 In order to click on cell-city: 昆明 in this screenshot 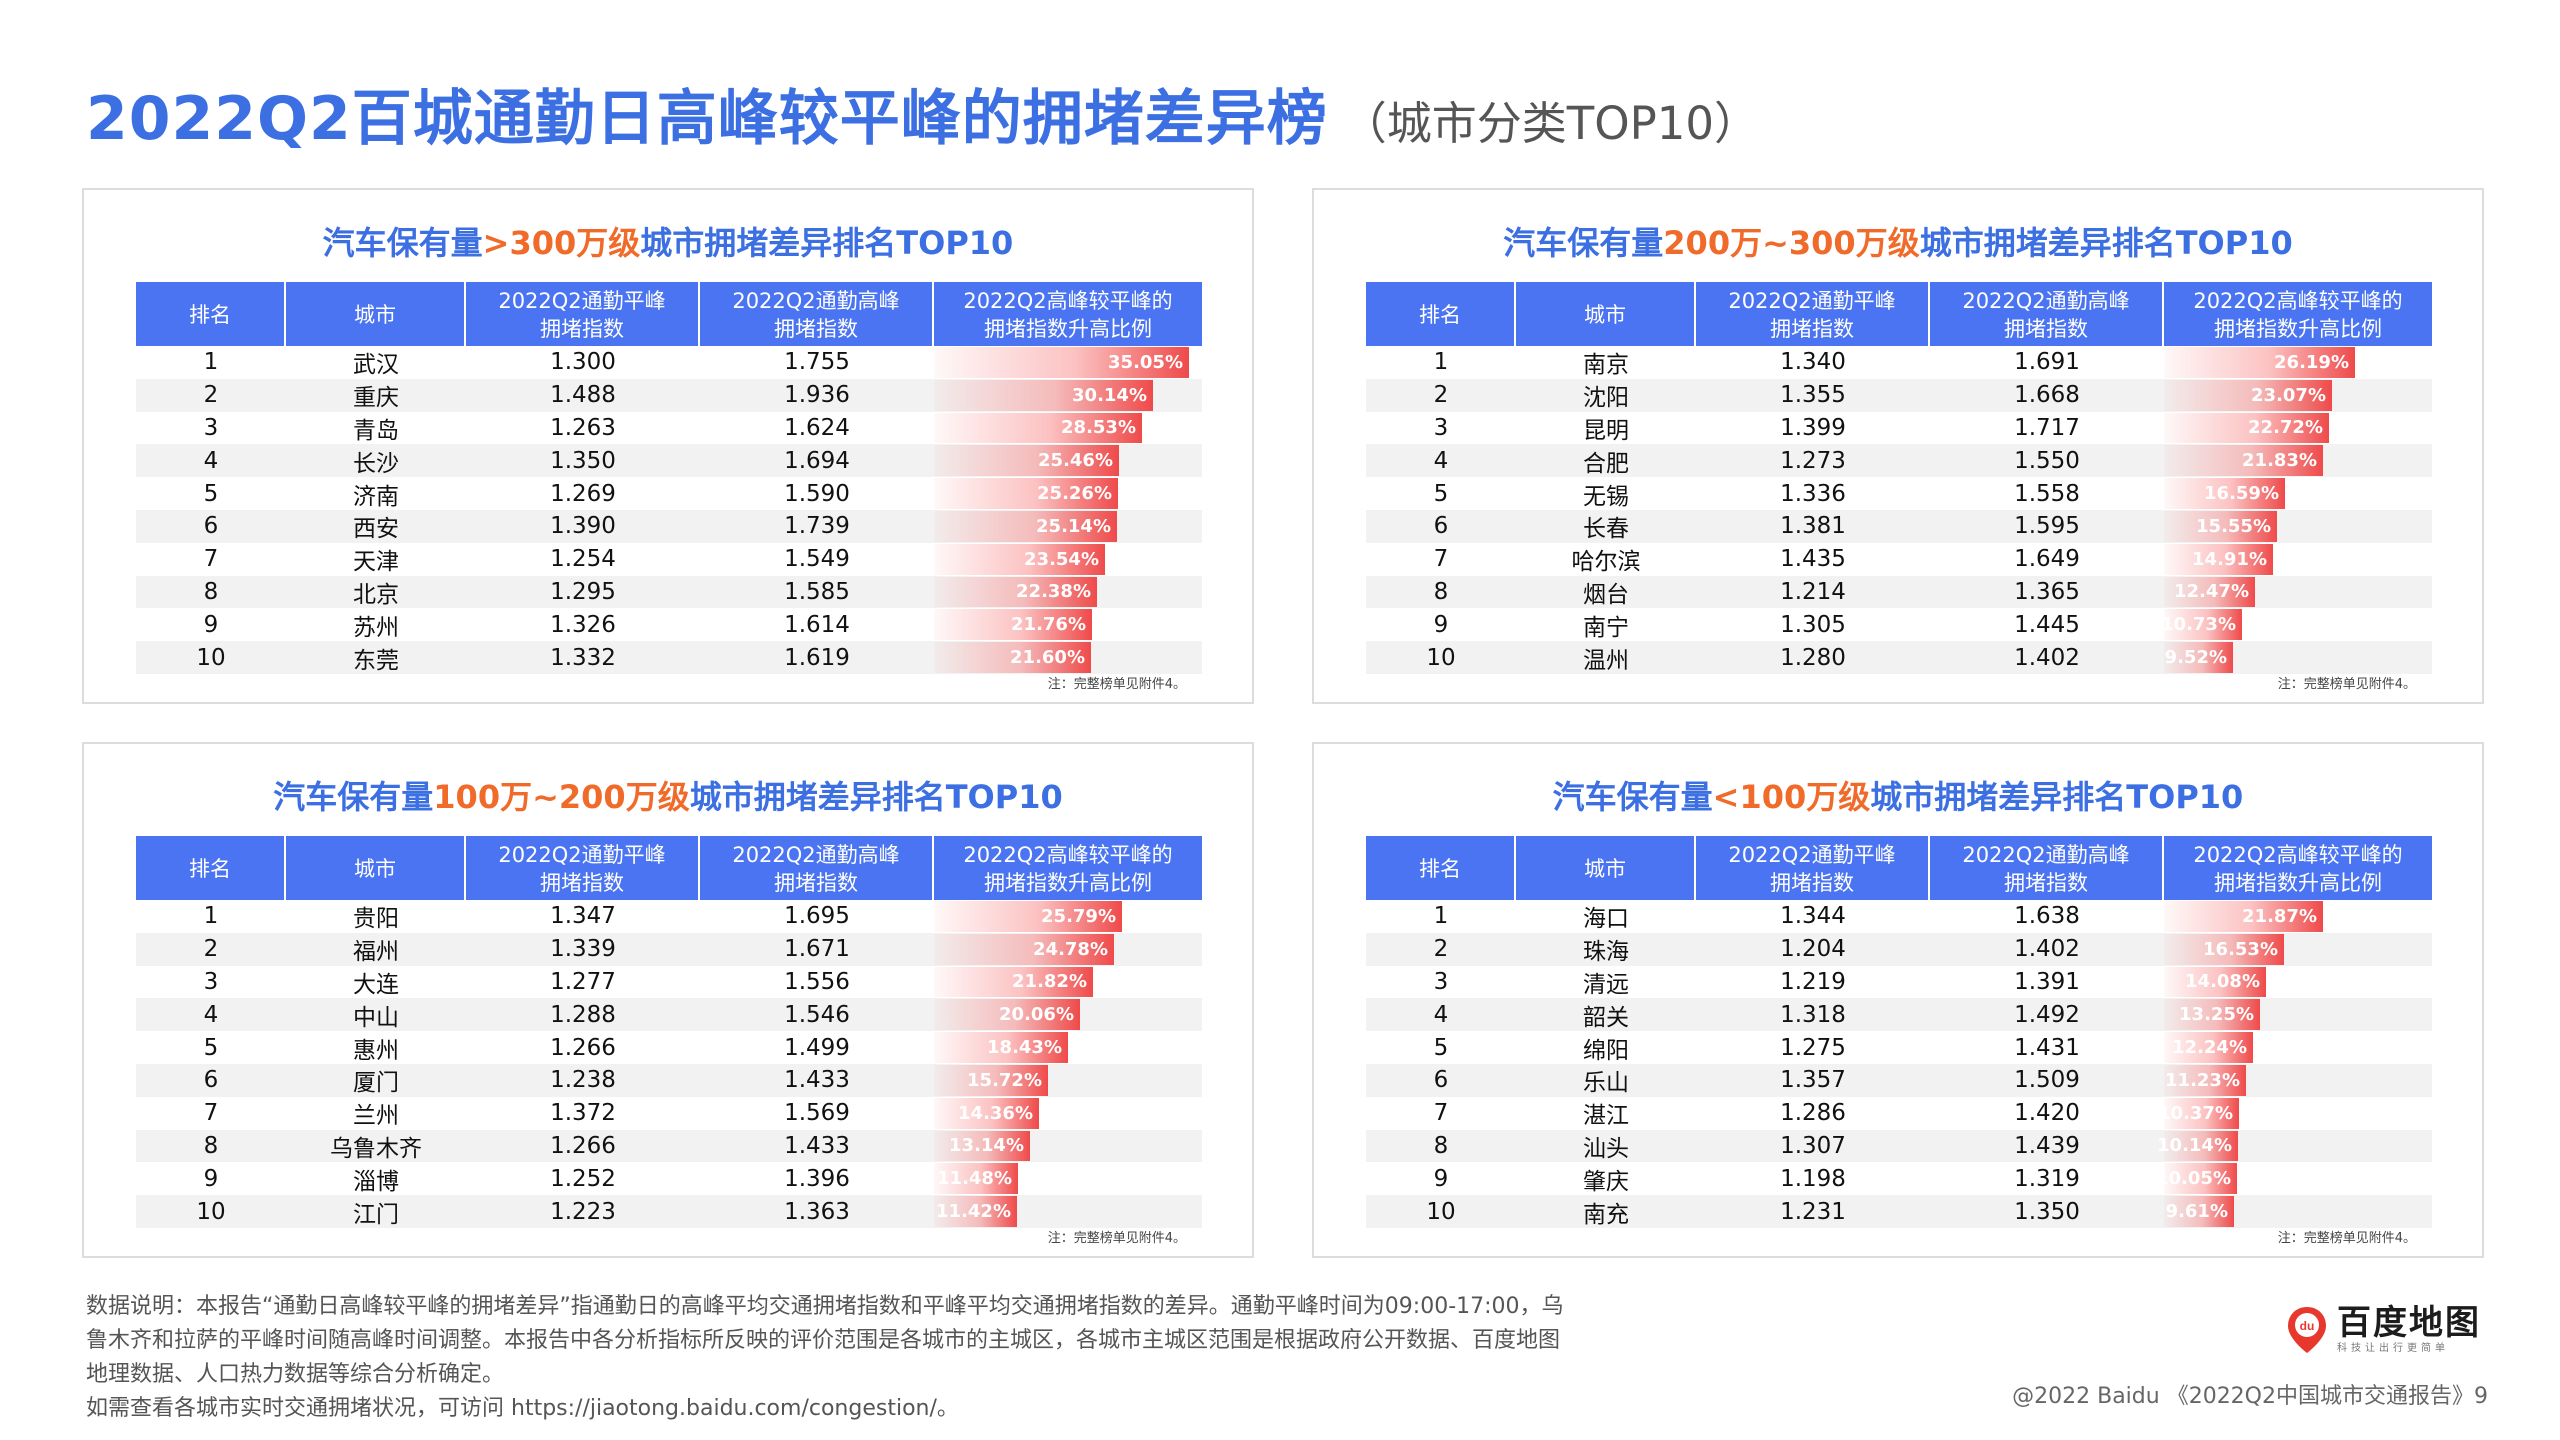, I will do `click(1606, 431)`.